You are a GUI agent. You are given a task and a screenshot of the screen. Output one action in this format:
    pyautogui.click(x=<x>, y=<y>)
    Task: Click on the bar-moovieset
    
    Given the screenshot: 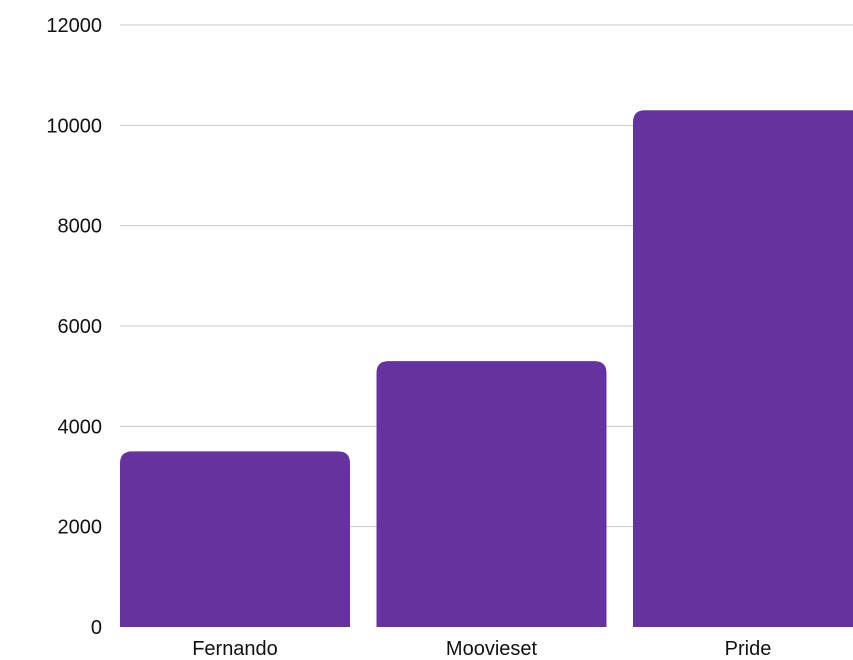 What is the action you would take?
    pyautogui.click(x=491, y=494)
    